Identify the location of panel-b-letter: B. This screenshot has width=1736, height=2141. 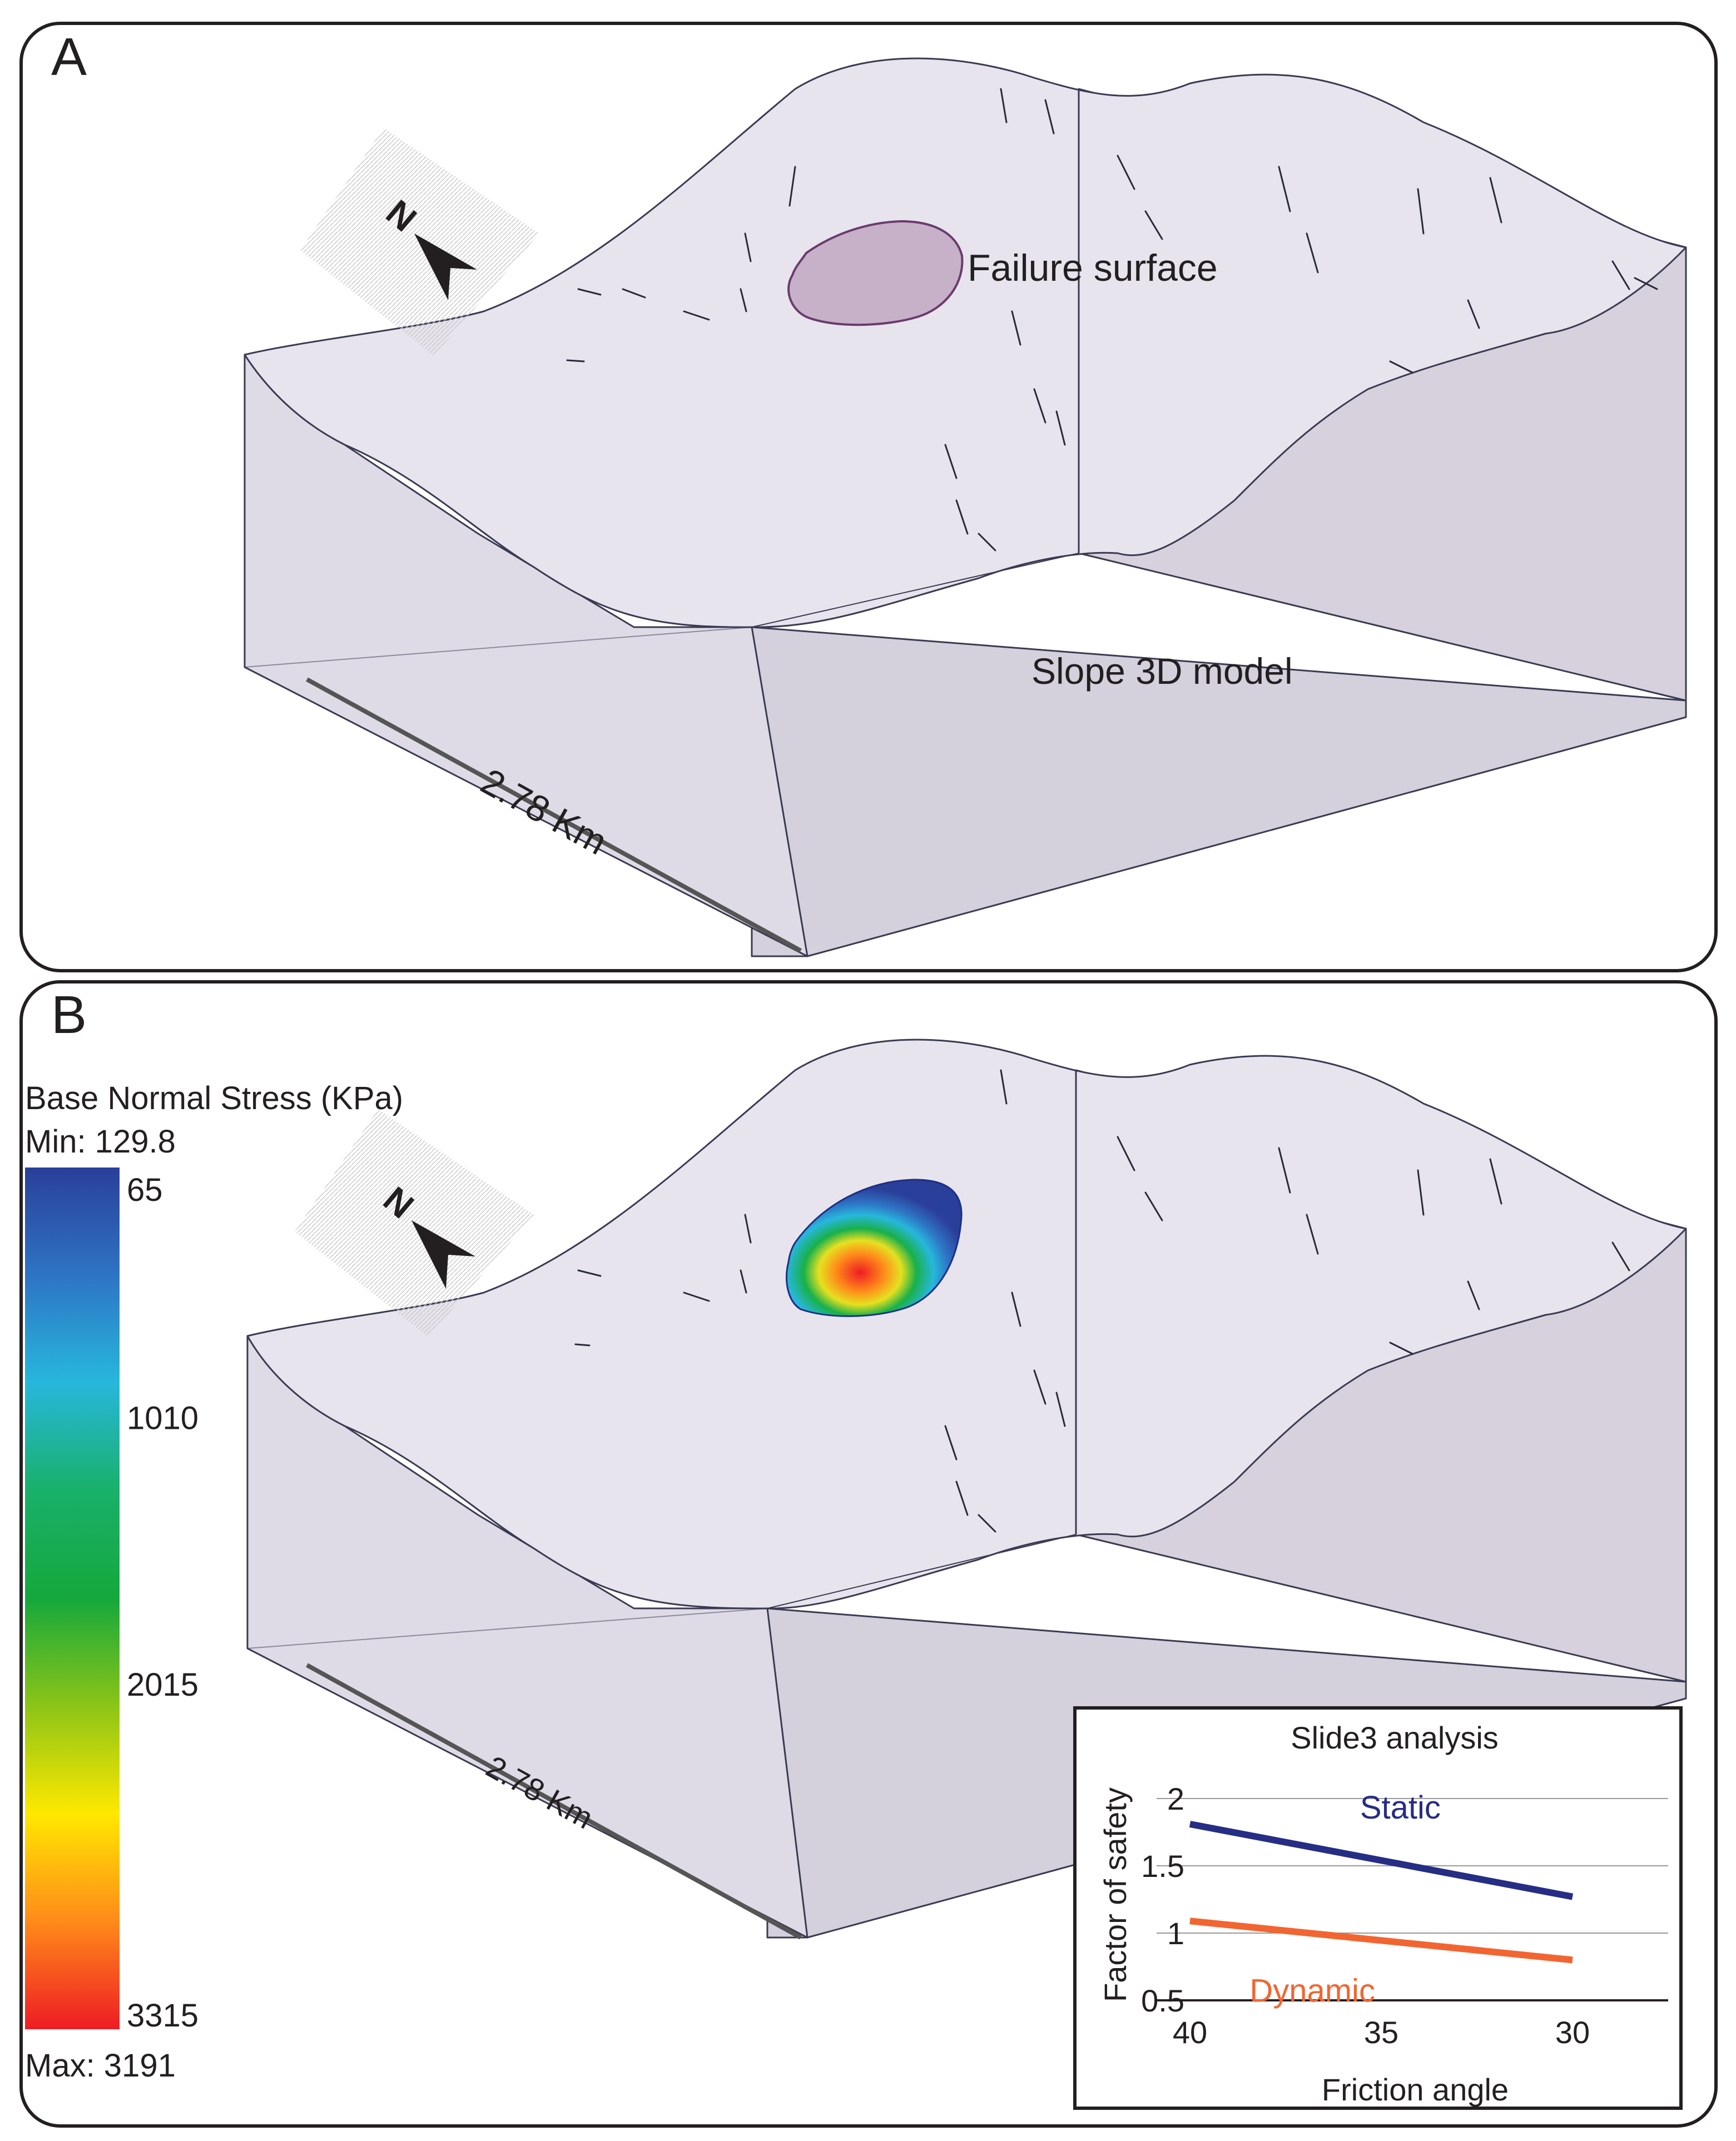
(69, 1015).